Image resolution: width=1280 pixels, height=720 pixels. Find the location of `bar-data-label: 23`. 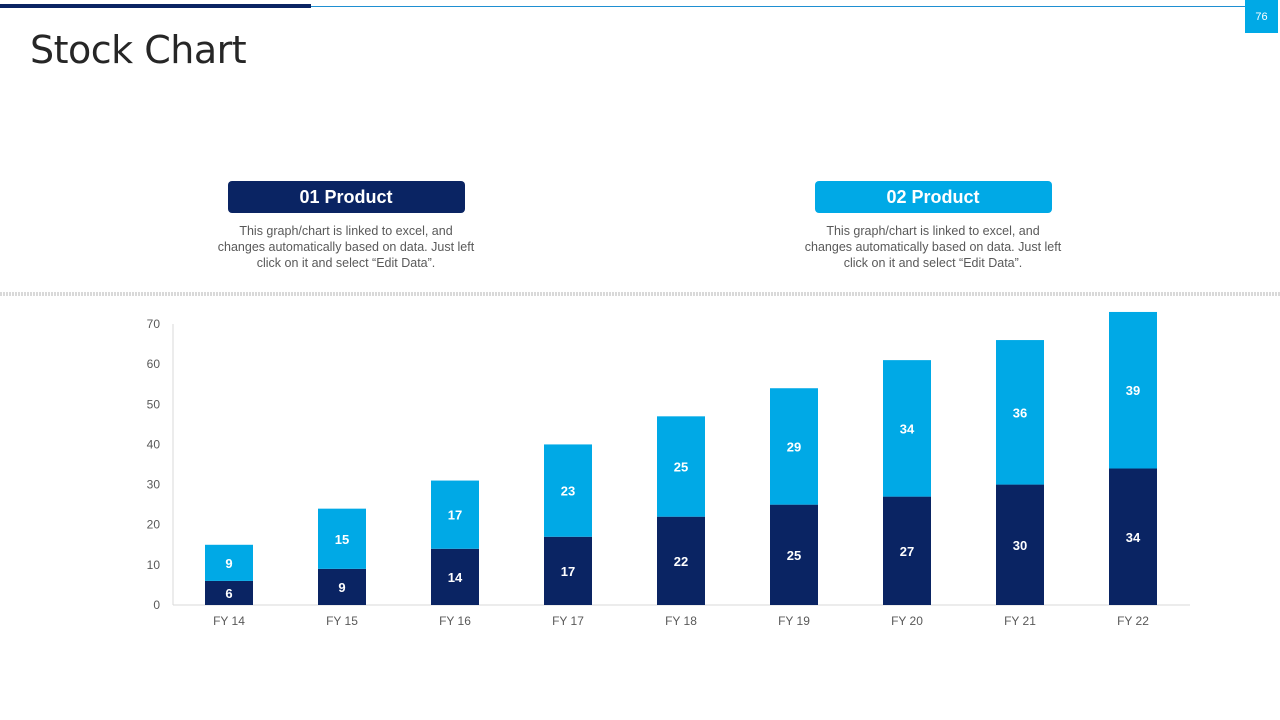

bar-data-label: 23 is located at coordinates (568, 491).